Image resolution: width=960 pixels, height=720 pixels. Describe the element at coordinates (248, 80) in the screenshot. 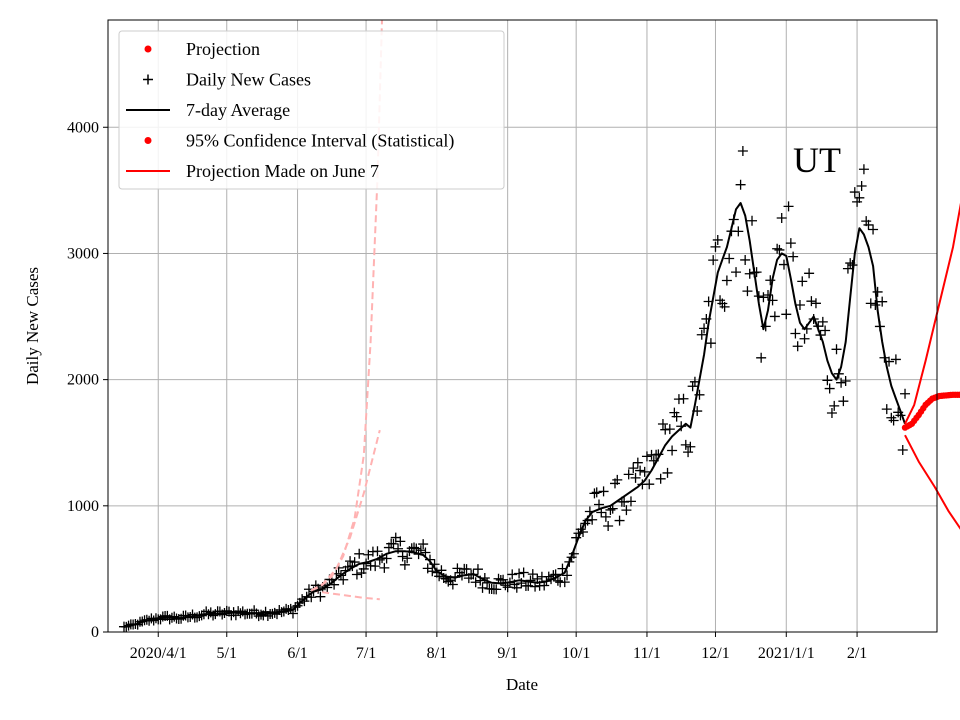

I see `legend-label: Daily New Cases` at that location.